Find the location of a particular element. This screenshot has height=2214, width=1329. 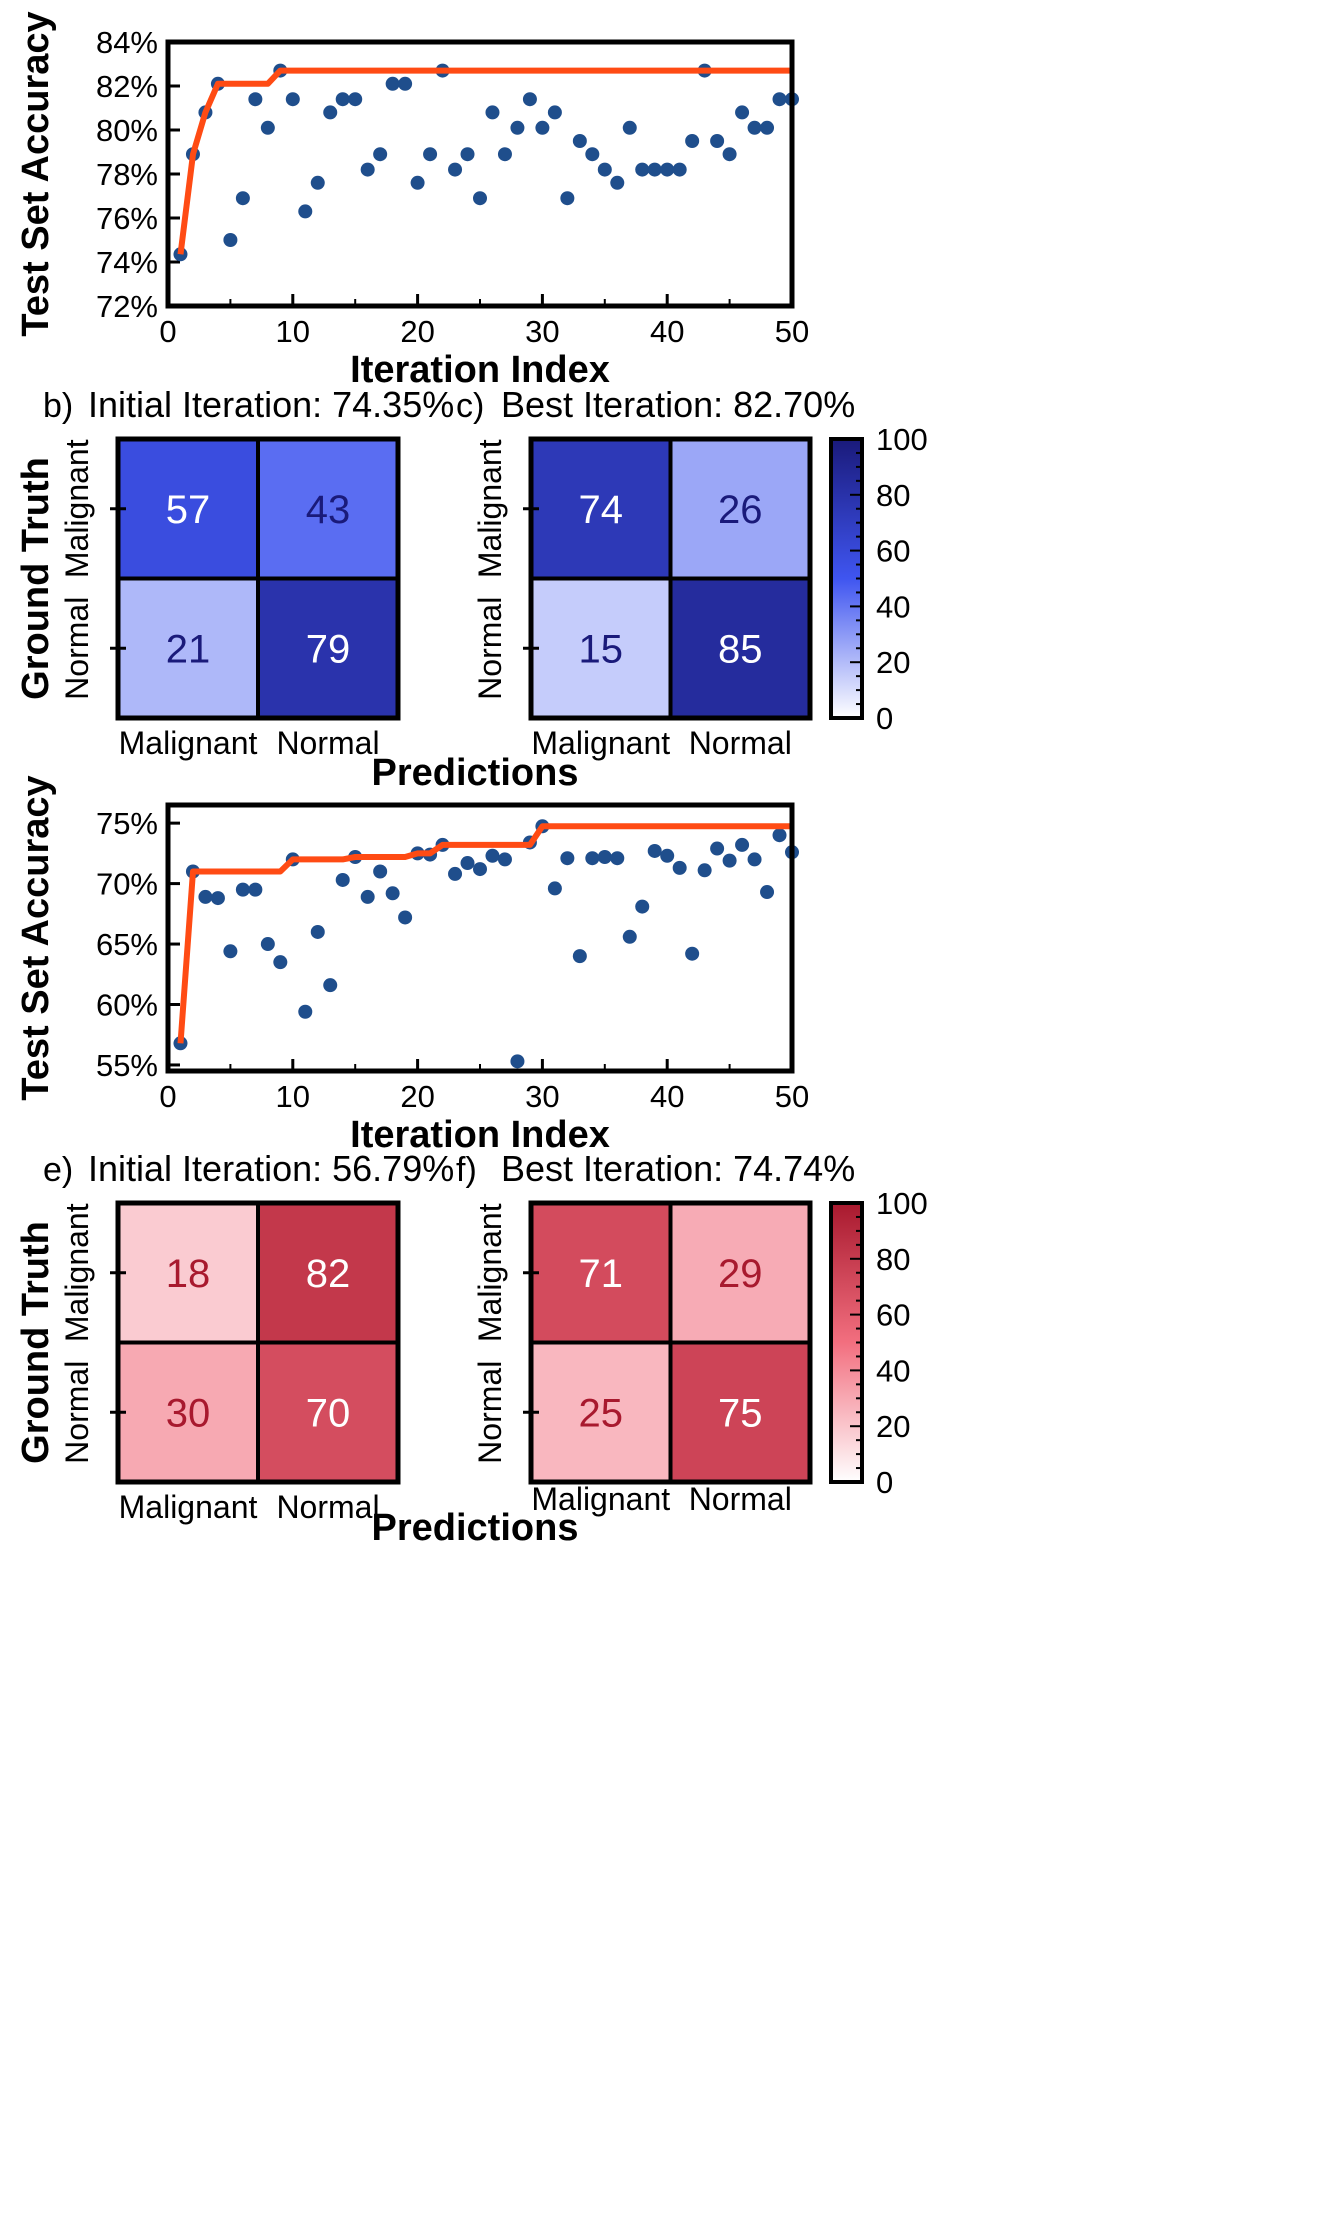

cell-value: 25 is located at coordinates (601, 1413).